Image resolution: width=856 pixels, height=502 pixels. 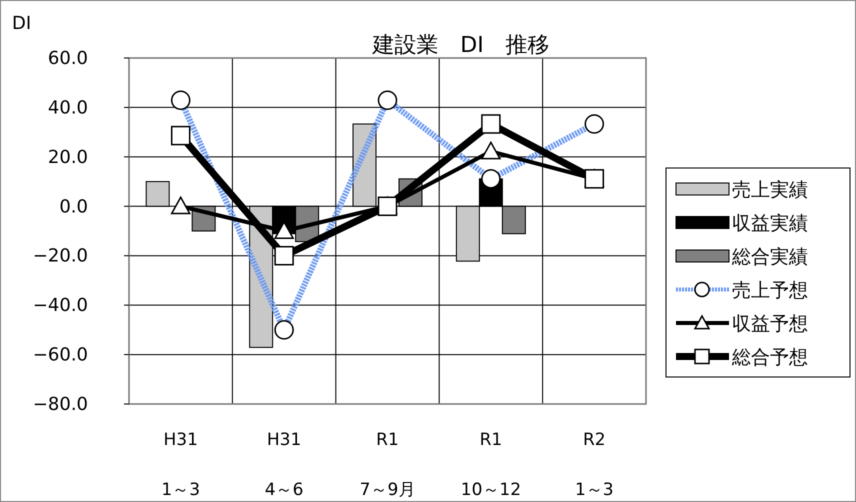 I want to click on category-label: H31 4～6, so click(x=284, y=465).